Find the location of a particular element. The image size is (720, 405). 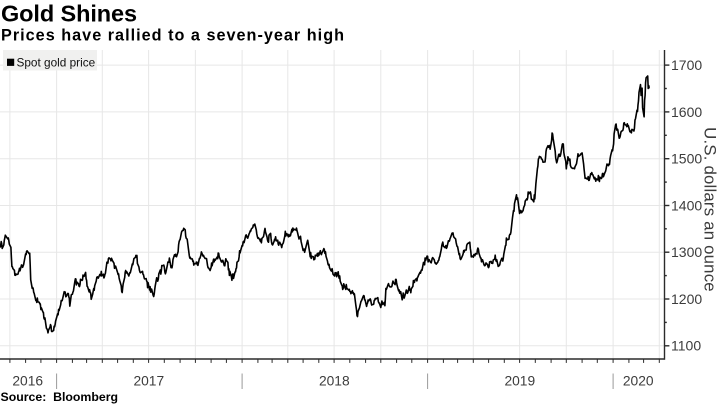

svg-text: 2017 is located at coordinates (148, 381).